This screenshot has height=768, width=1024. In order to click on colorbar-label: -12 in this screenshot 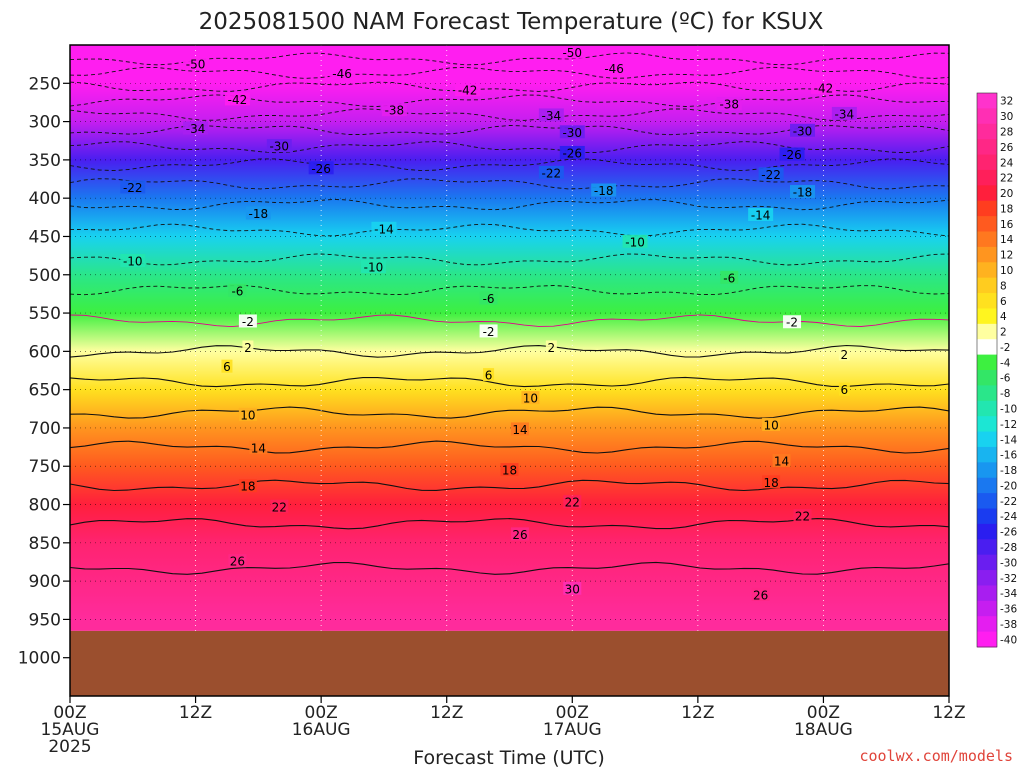, I will do `click(1008, 425)`.